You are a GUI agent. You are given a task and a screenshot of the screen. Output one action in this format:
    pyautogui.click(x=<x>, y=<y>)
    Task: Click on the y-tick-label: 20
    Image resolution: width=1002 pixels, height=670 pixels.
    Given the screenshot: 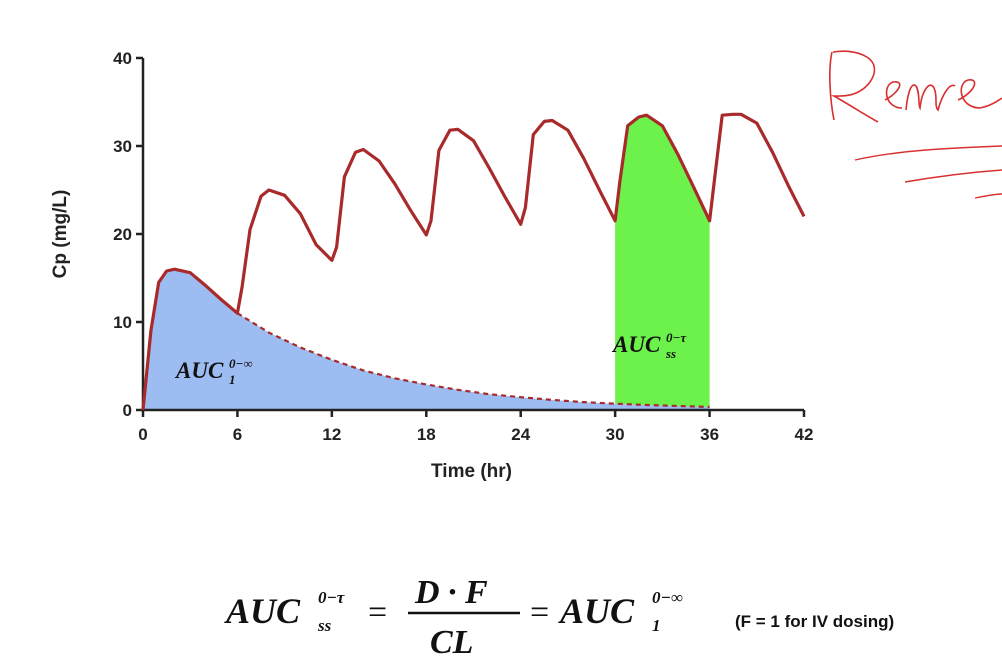 What is the action you would take?
    pyautogui.click(x=122, y=234)
    